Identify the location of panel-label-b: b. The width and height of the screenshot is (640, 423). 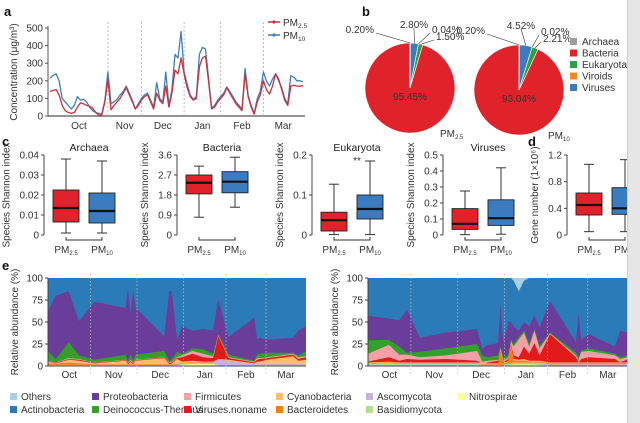
(366, 11).